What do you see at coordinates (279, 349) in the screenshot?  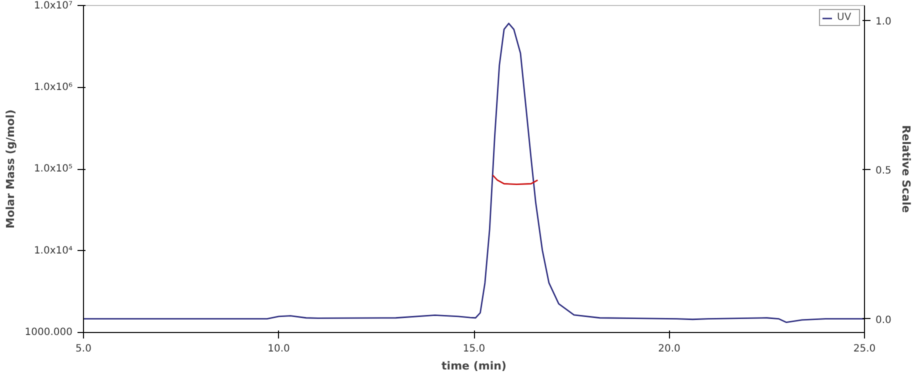 I see `x-tick-label: 10.0` at bounding box center [279, 349].